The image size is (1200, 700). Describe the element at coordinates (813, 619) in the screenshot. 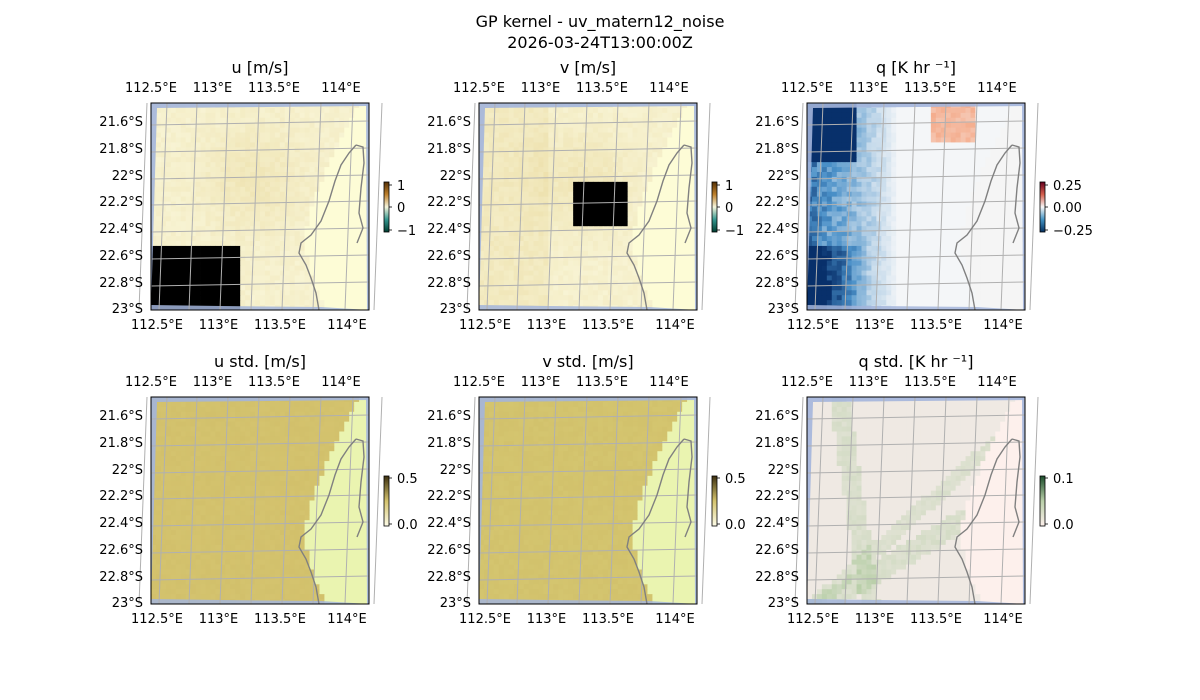

I see `lon-tick-bottom-5-0: 112.5°E` at that location.